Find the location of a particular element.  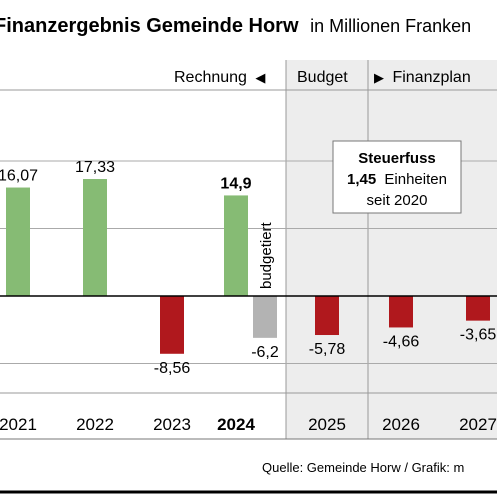

value-label-2022: 17,33 is located at coordinates (95, 167).